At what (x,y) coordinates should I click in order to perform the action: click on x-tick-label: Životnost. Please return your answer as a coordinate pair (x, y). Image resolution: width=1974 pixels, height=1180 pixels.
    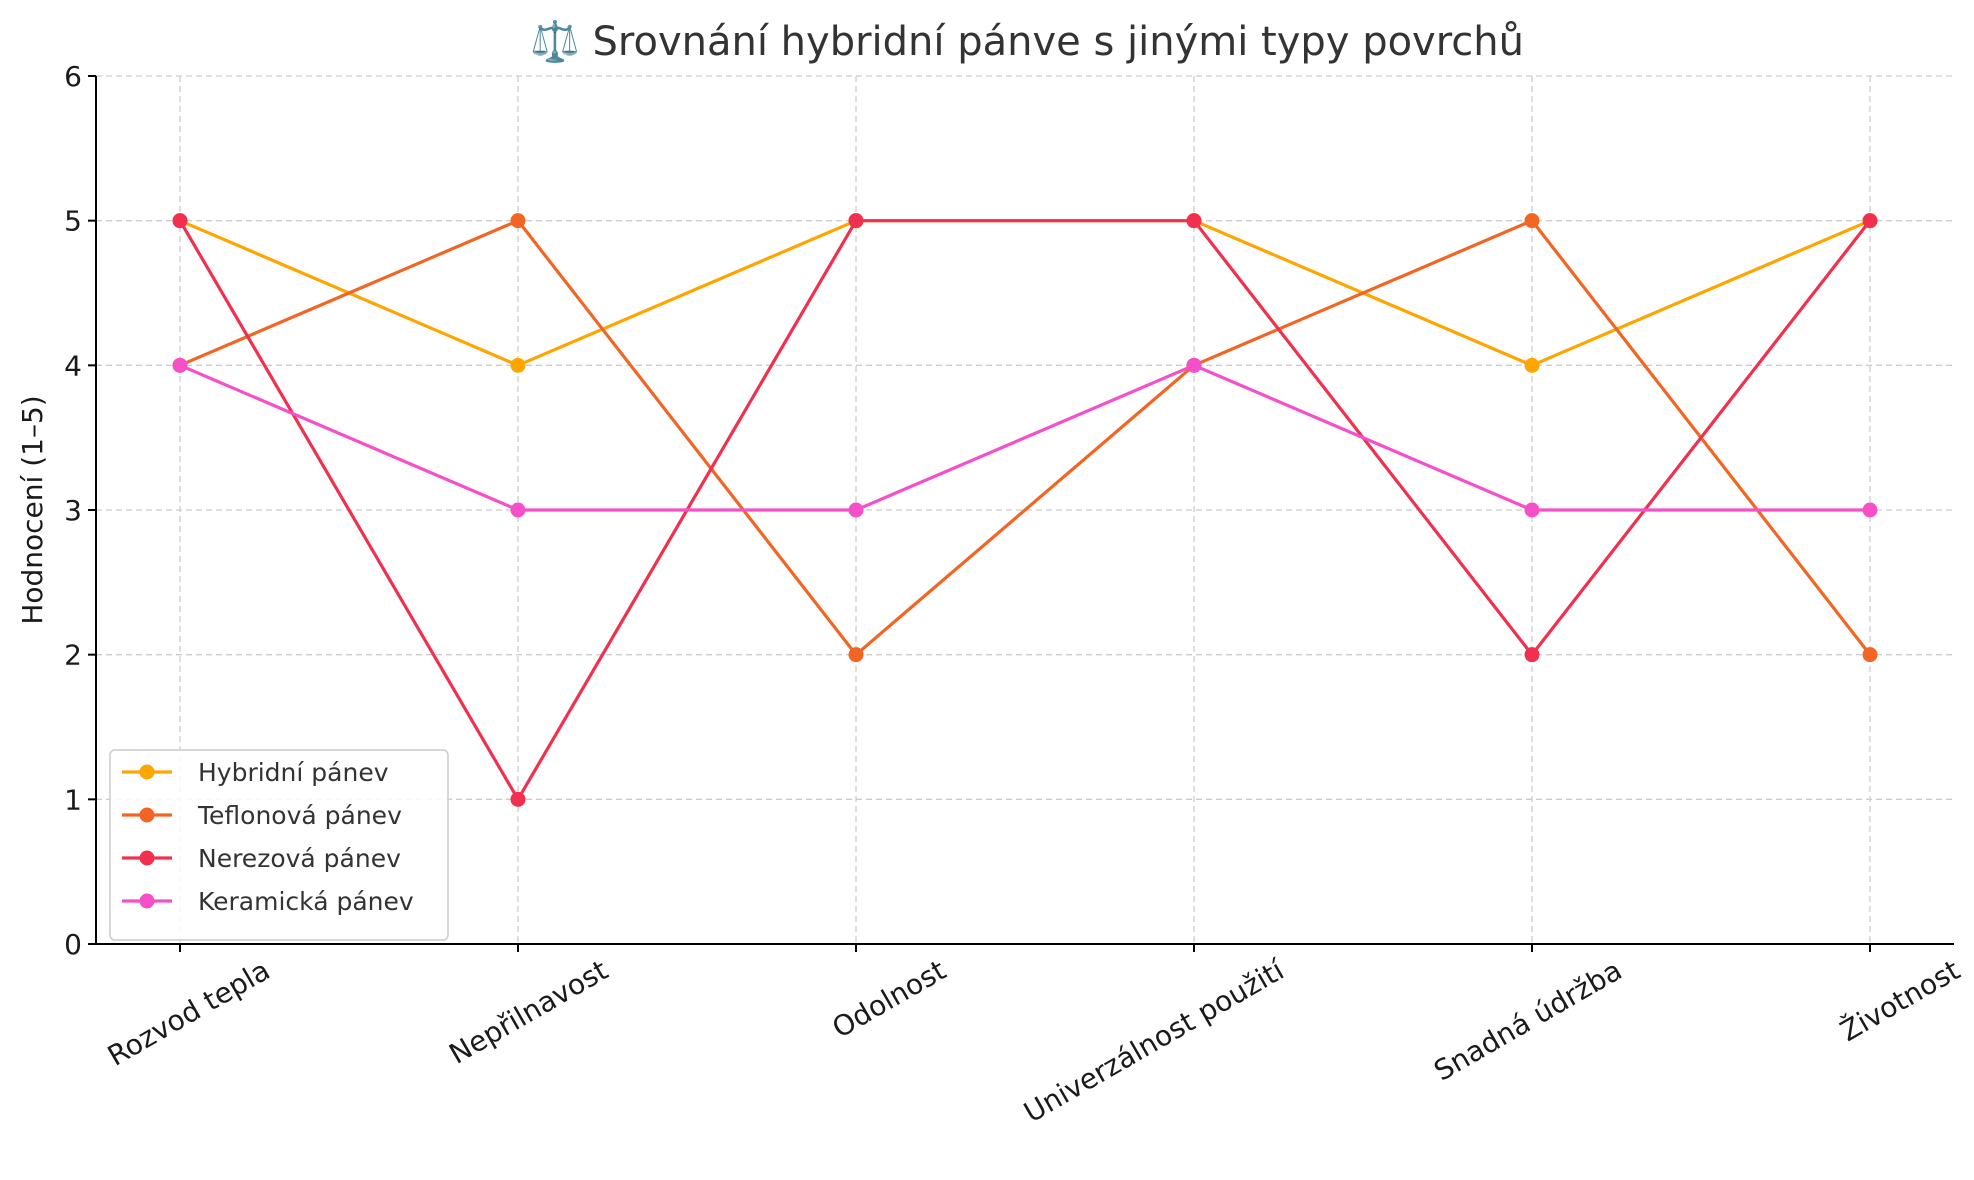
    Looking at the image, I should click on (1899, 1000).